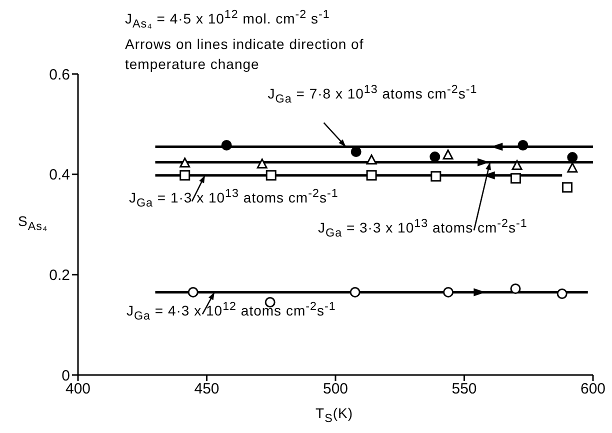 The height and width of the screenshot is (433, 612). Describe the element at coordinates (227, 19) in the screenshot. I see `chart-title: J$_{As₄}$ = 4·5 x 10$^{12}$ mol. cm$^{-2}$ s$^{-1}$` at that location.